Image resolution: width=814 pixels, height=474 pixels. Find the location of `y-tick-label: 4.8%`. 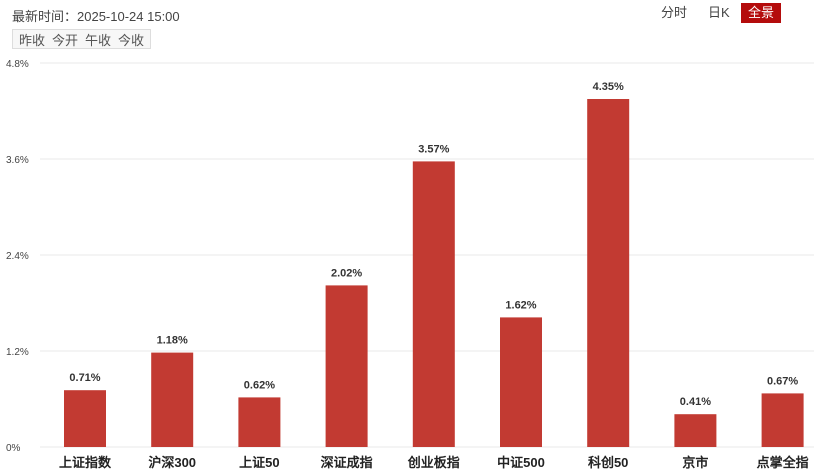

y-tick-label: 4.8% is located at coordinates (17, 64).